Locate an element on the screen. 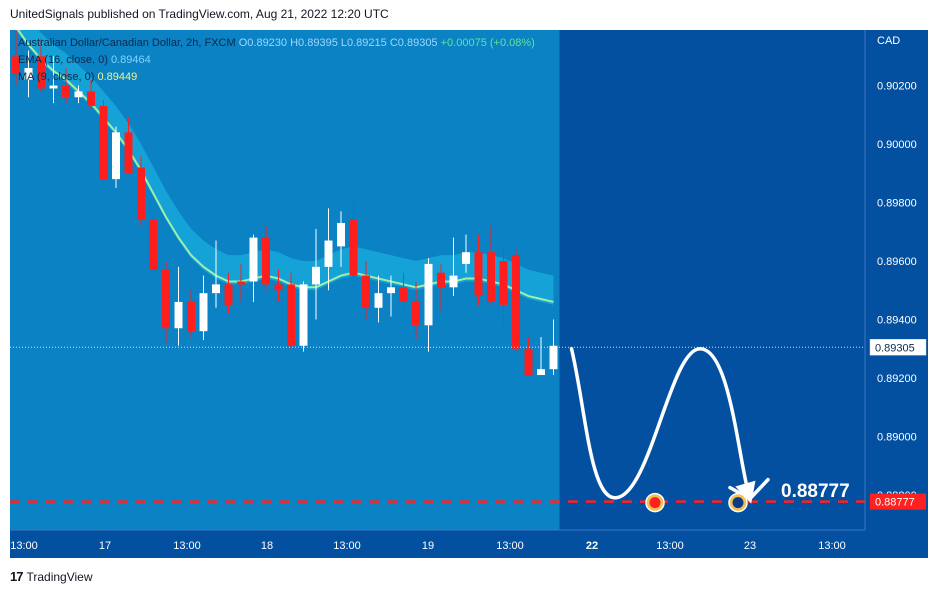 Image resolution: width=938 pixels, height=595 pixels. currency-label: CAD is located at coordinates (888, 41).